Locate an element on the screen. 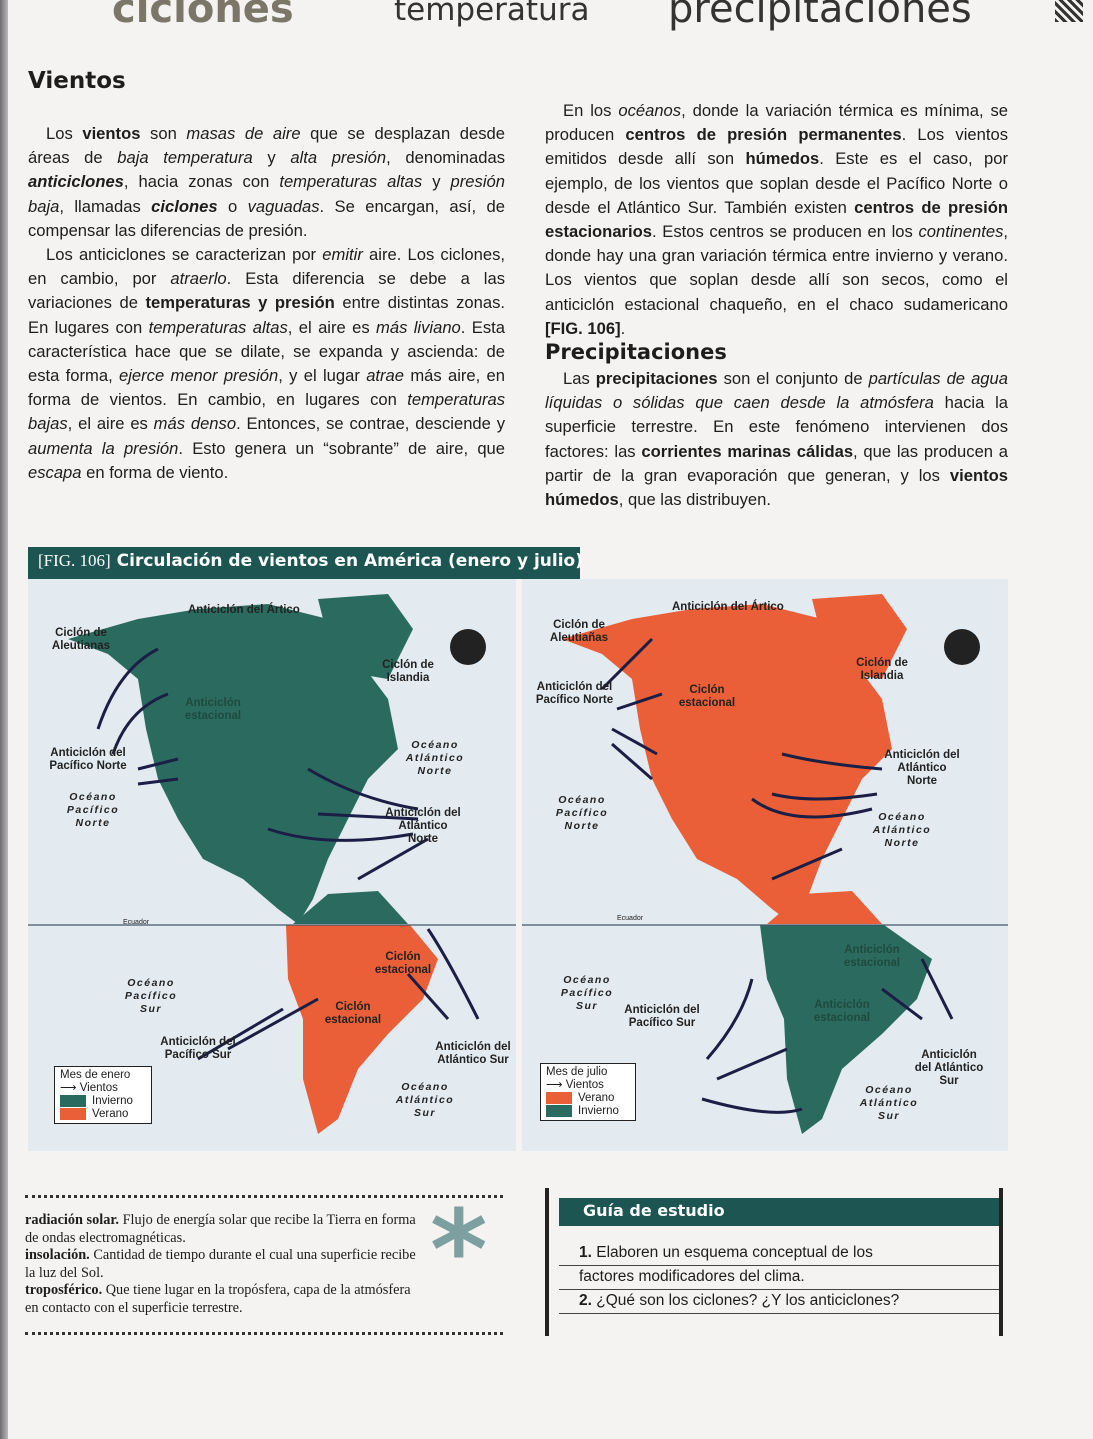 Image resolution: width=1093 pixels, height=1439 pixels. glossary-term: insolación. is located at coordinates (57, 1255).